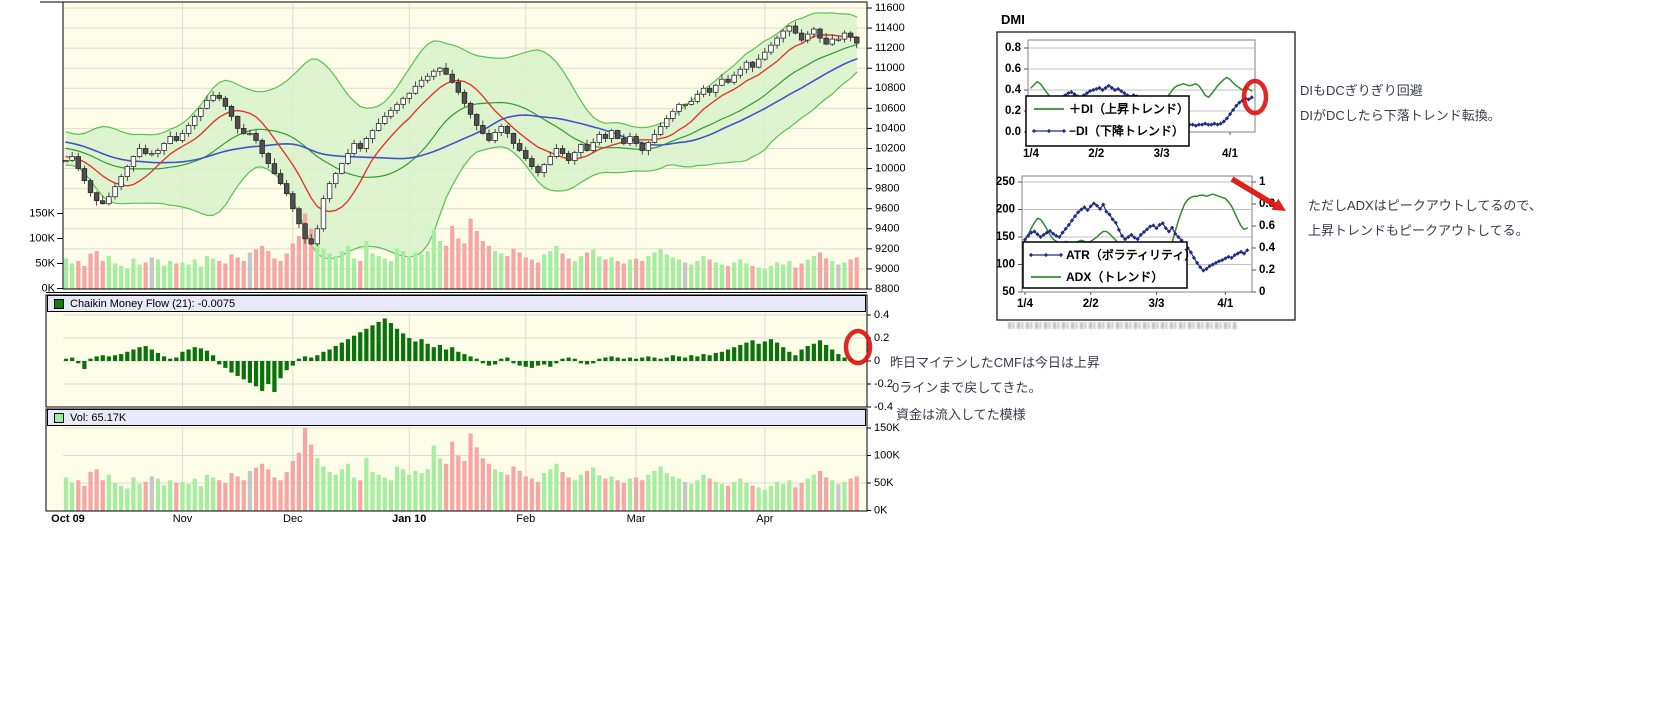  What do you see at coordinates (1025, 304) in the screenshot?
I see `dmi-lower-xtick: 1/4` at bounding box center [1025, 304].